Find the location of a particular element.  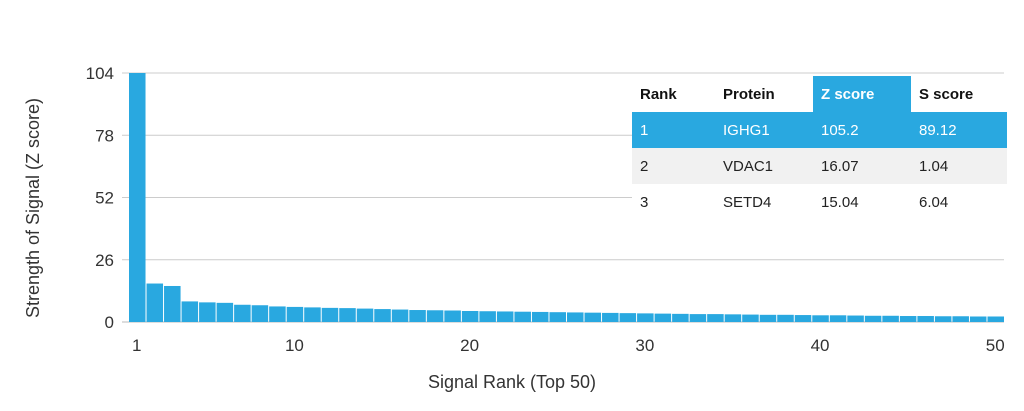

table-row: 1 IGHG1 105.2 89.12 is located at coordinates (819, 130).